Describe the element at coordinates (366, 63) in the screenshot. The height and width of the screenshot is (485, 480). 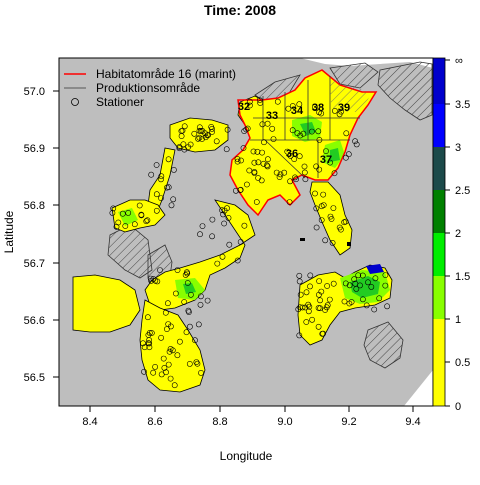
I see `open-sea-top` at that location.